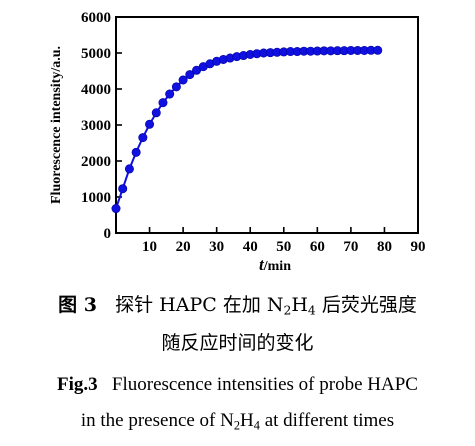 This screenshot has height=446, width=475. I want to click on x-tick-label: 80, so click(384, 247).